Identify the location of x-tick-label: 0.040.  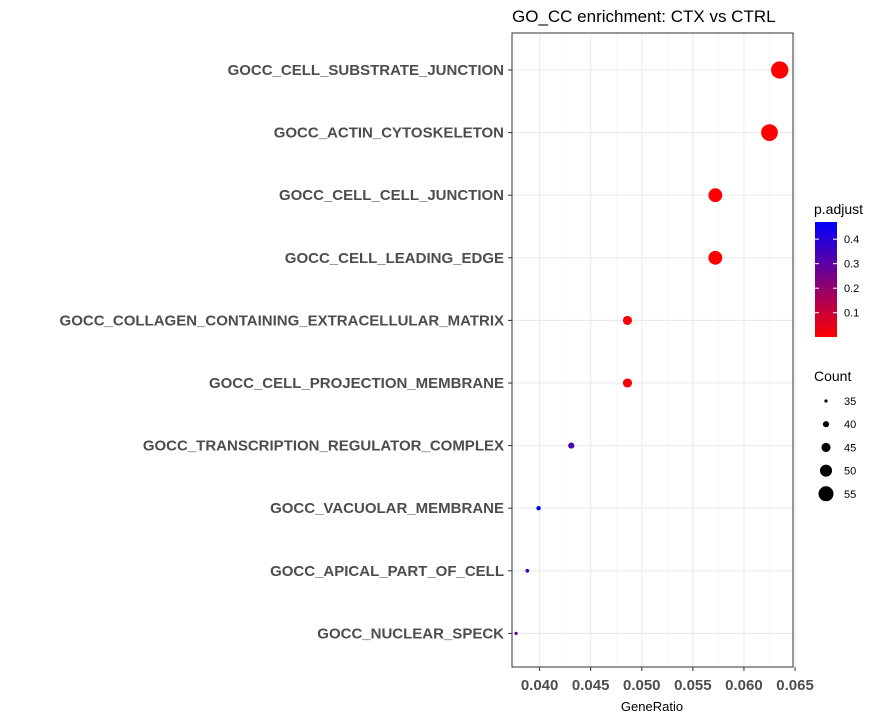
(540, 685).